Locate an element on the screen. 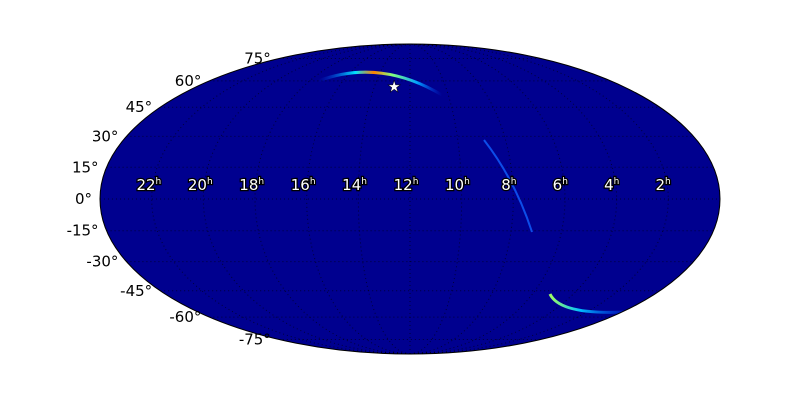 The width and height of the screenshot is (800, 400). ra-tick-label: 16h is located at coordinates (303, 185).